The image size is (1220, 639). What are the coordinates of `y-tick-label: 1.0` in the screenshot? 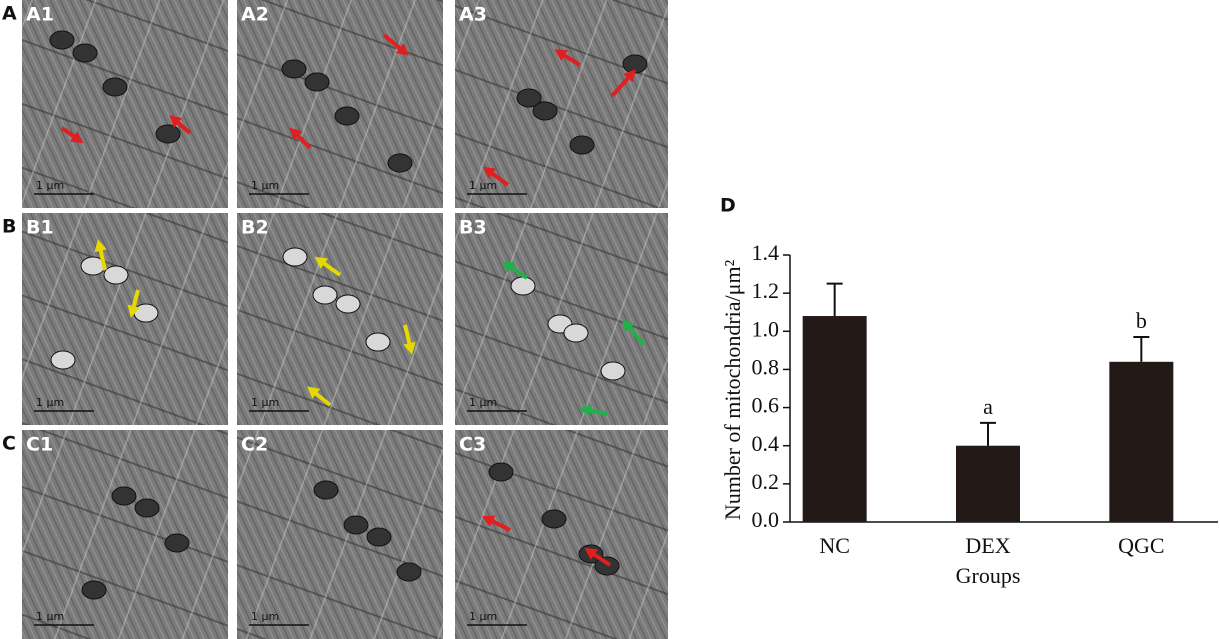 It's located at (766, 328).